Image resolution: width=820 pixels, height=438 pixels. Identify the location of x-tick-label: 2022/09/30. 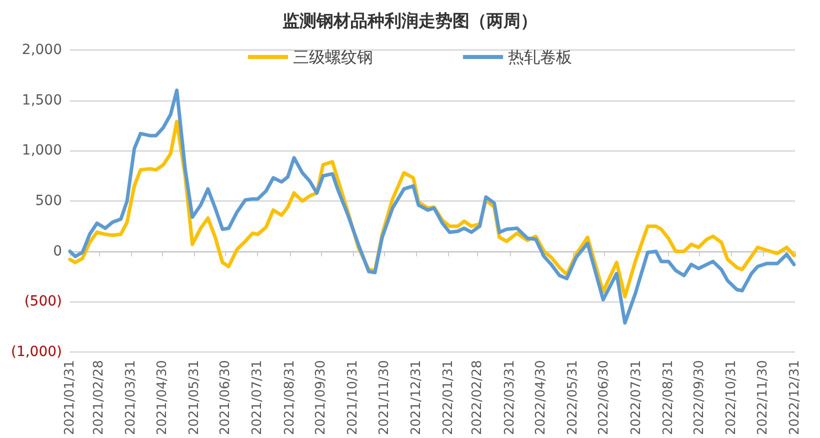
(700, 398).